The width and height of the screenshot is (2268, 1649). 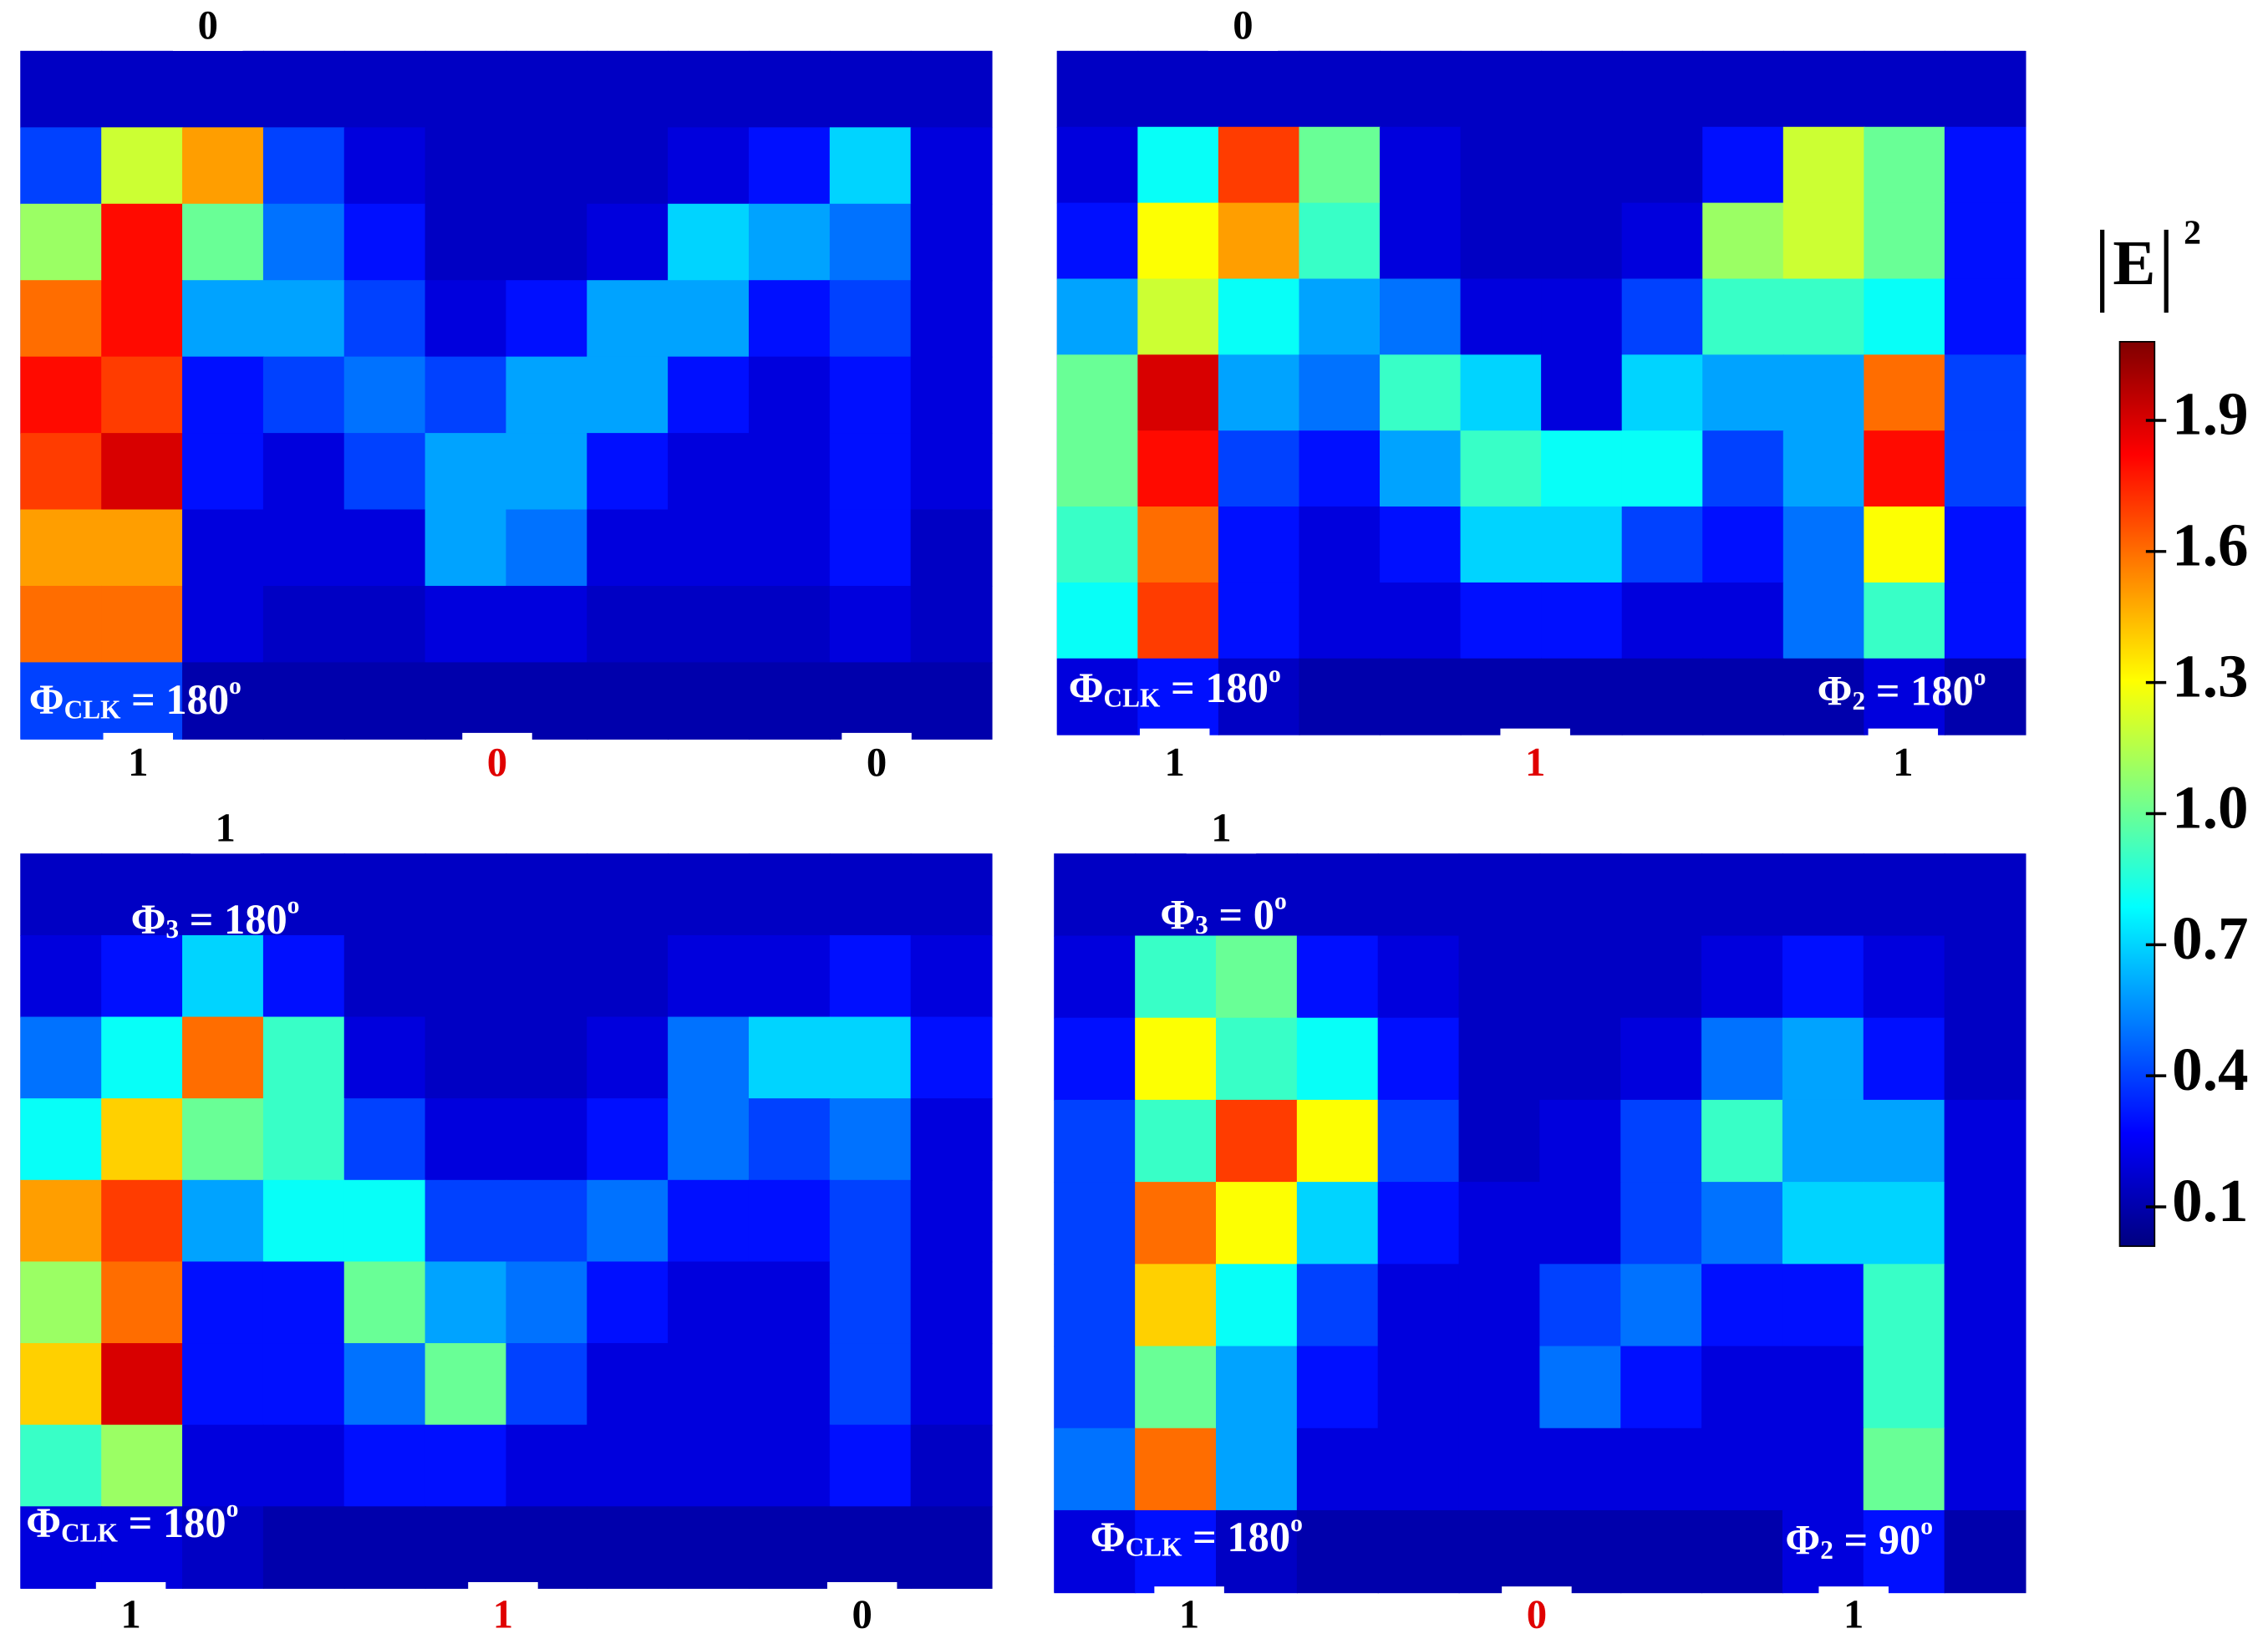 I want to click on annotation: Φ2 = 90o, so click(x=1859, y=1539).